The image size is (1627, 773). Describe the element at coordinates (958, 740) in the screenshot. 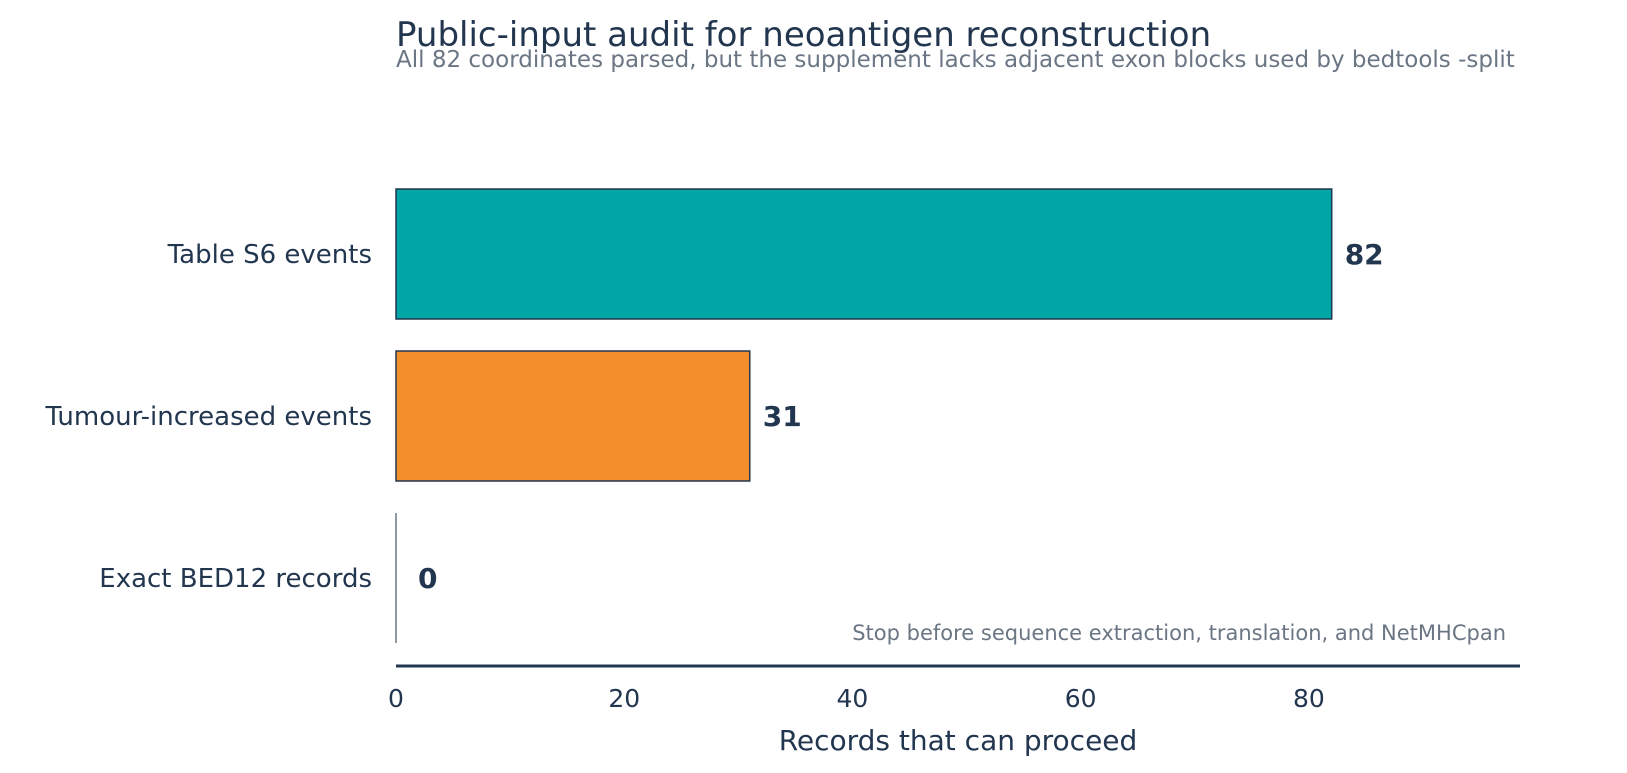

I see `x-axis-title: Records that can proceed` at that location.